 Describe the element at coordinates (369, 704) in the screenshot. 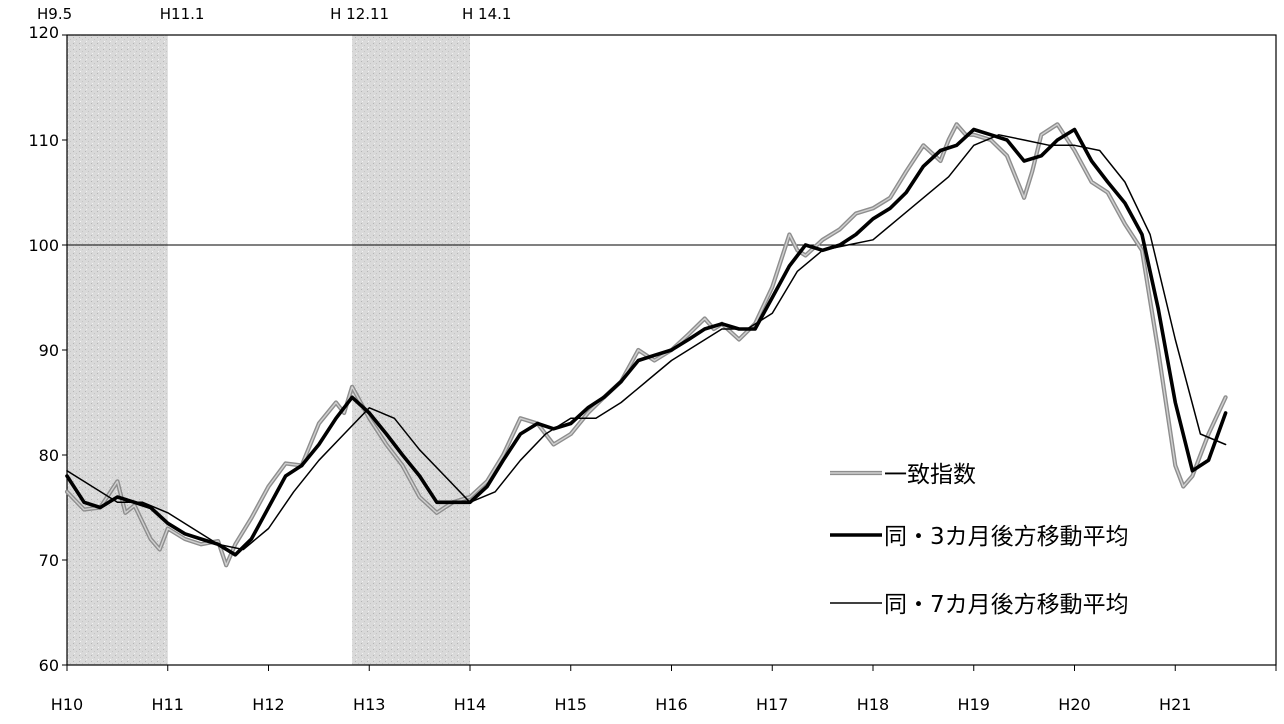

I see `x-tick-label: H13` at that location.